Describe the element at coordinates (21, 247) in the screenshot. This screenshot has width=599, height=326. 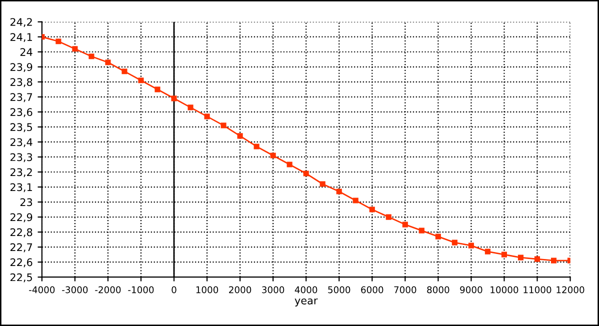
I see `y-tick-label: 22,7` at that location.